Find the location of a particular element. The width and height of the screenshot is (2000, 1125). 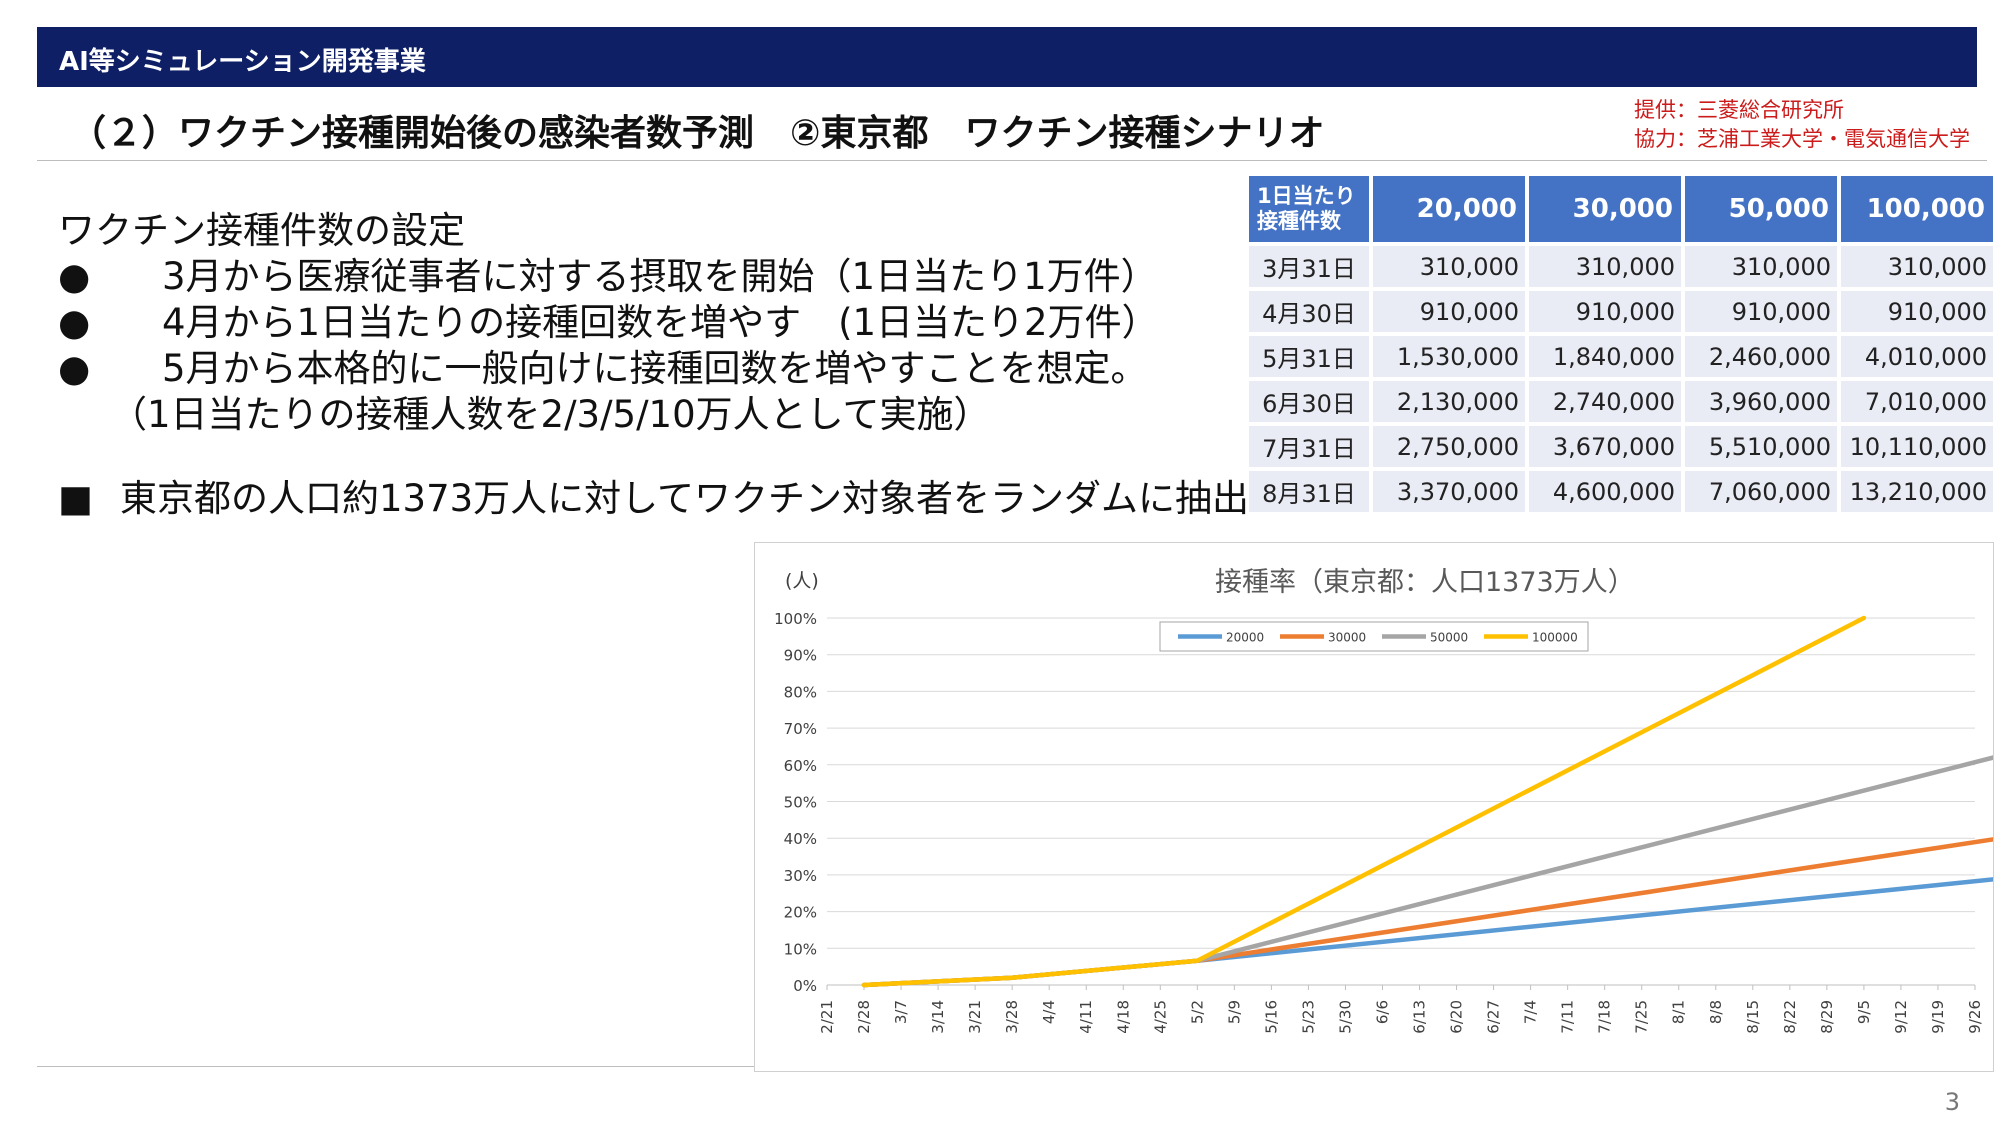

x-tick-label: 4/25 is located at coordinates (1160, 1017).